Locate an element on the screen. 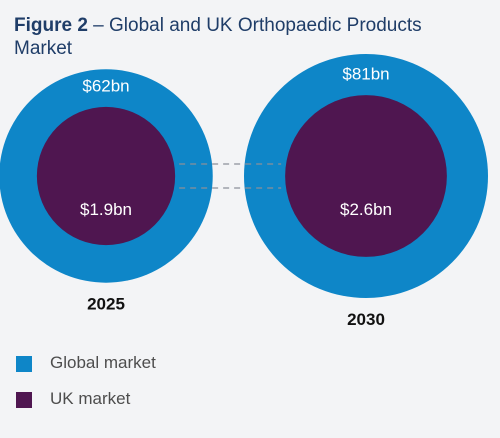  uk-bubble-2030 is located at coordinates (366, 176).